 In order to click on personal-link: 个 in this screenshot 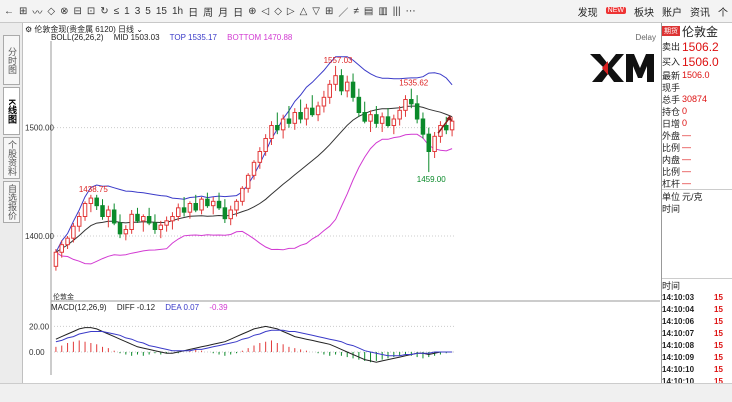, I will do `click(723, 13)`.